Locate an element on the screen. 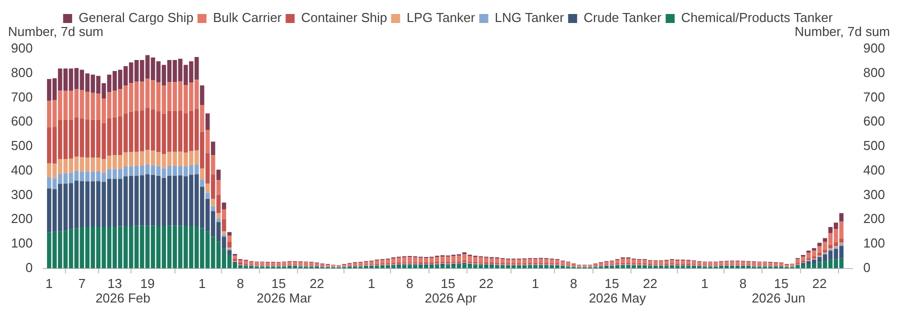  y-axis-title: Number, 7d sum is located at coordinates (56, 32).